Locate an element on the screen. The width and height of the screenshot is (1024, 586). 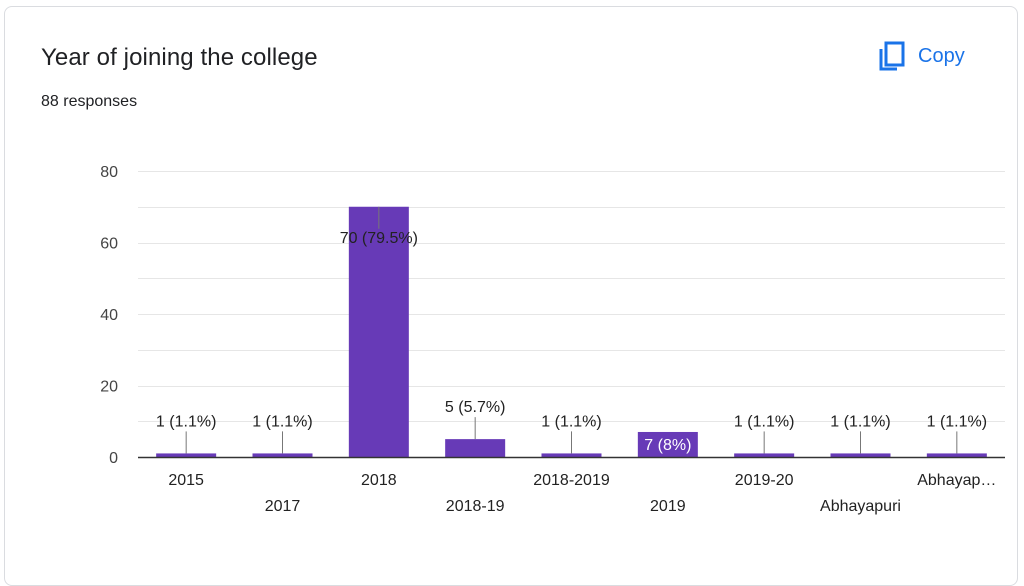
copy-icon is located at coordinates (892, 56).